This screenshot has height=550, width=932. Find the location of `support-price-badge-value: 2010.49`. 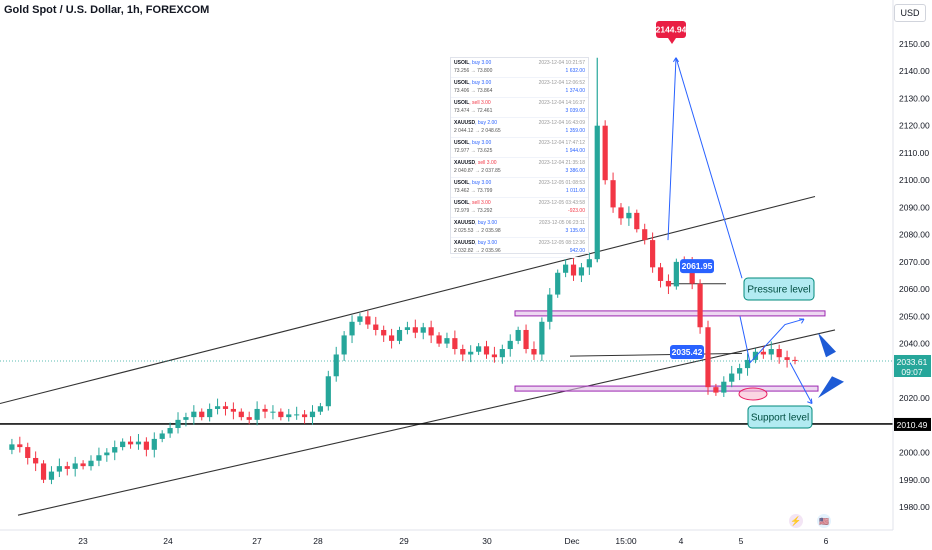

support-price-badge-value: 2010.49 is located at coordinates (912, 425).